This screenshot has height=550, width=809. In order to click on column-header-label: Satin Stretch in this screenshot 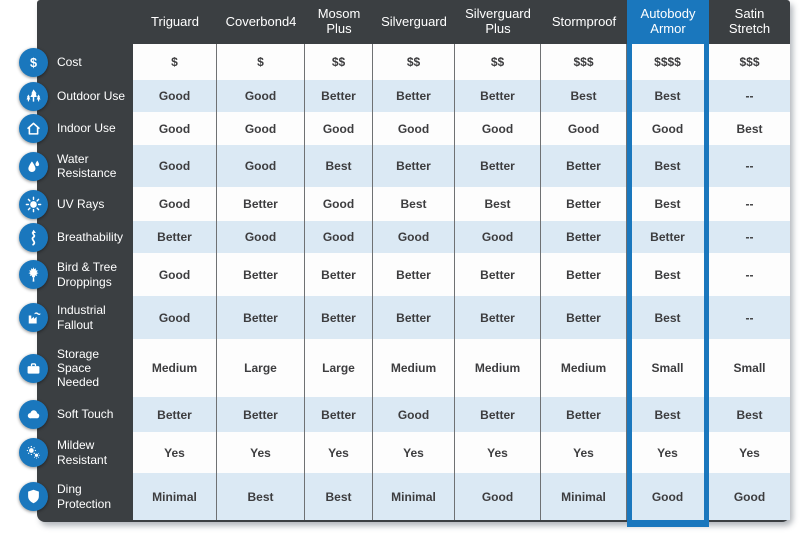, I will do `click(749, 21)`.